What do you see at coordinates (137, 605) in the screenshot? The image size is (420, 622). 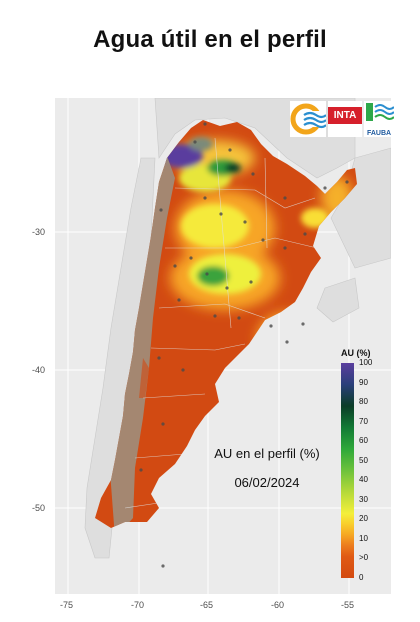 I see `x-tick-label: -70` at bounding box center [137, 605].